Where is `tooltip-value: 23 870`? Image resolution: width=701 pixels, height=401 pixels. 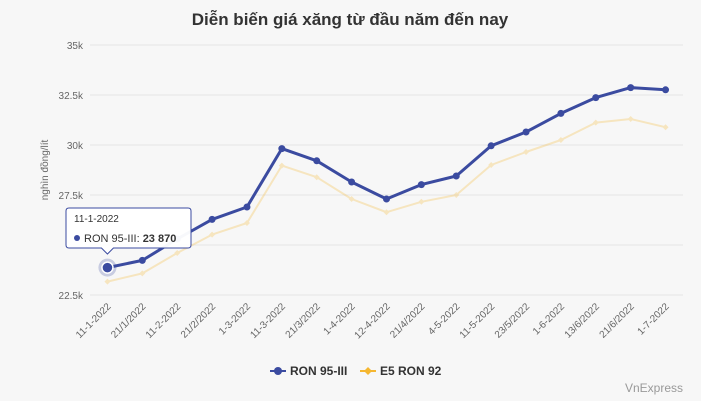
tooltip-value: 23 870 is located at coordinates (160, 239).